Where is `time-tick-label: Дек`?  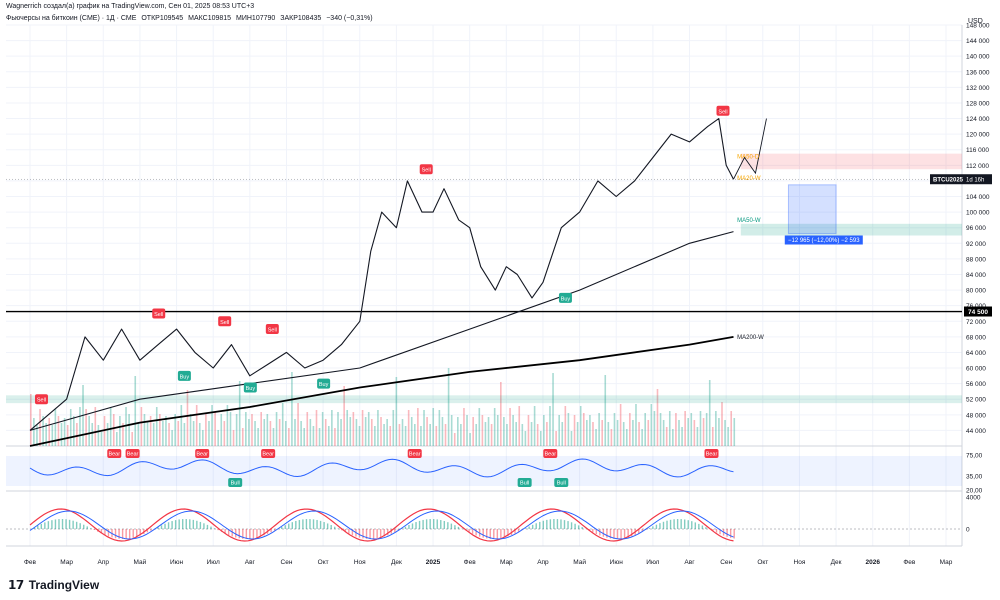
time-tick-label: Дек is located at coordinates (836, 562).